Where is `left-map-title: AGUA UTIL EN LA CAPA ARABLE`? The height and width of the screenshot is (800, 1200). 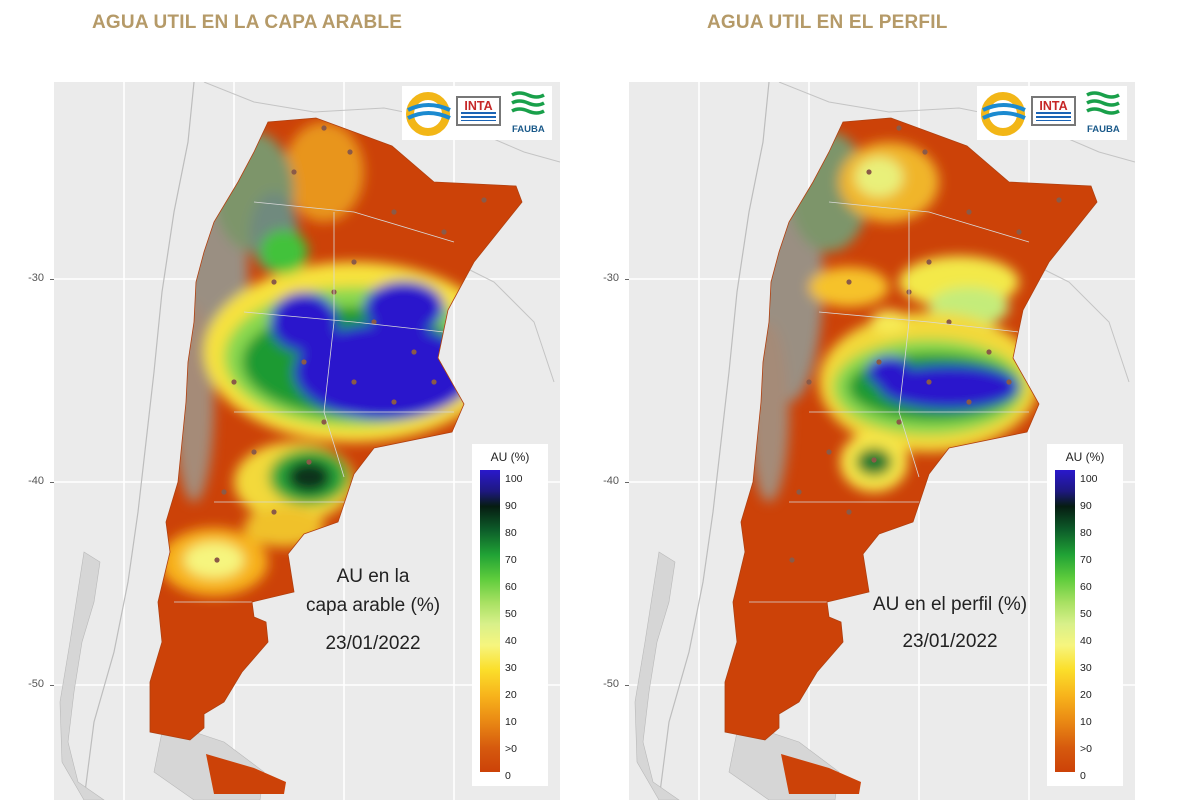
left-map-title: AGUA UTIL EN LA CAPA ARABLE is located at coordinates (247, 22).